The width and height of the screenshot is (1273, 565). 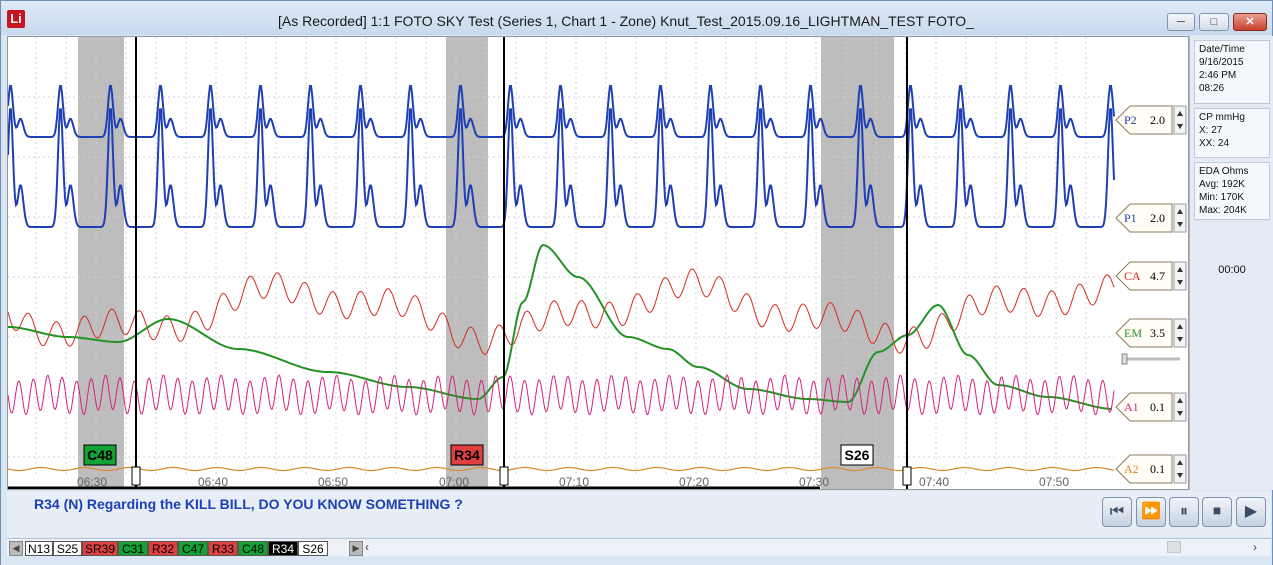 I want to click on time-tick-label: 07:20, so click(x=694, y=482).